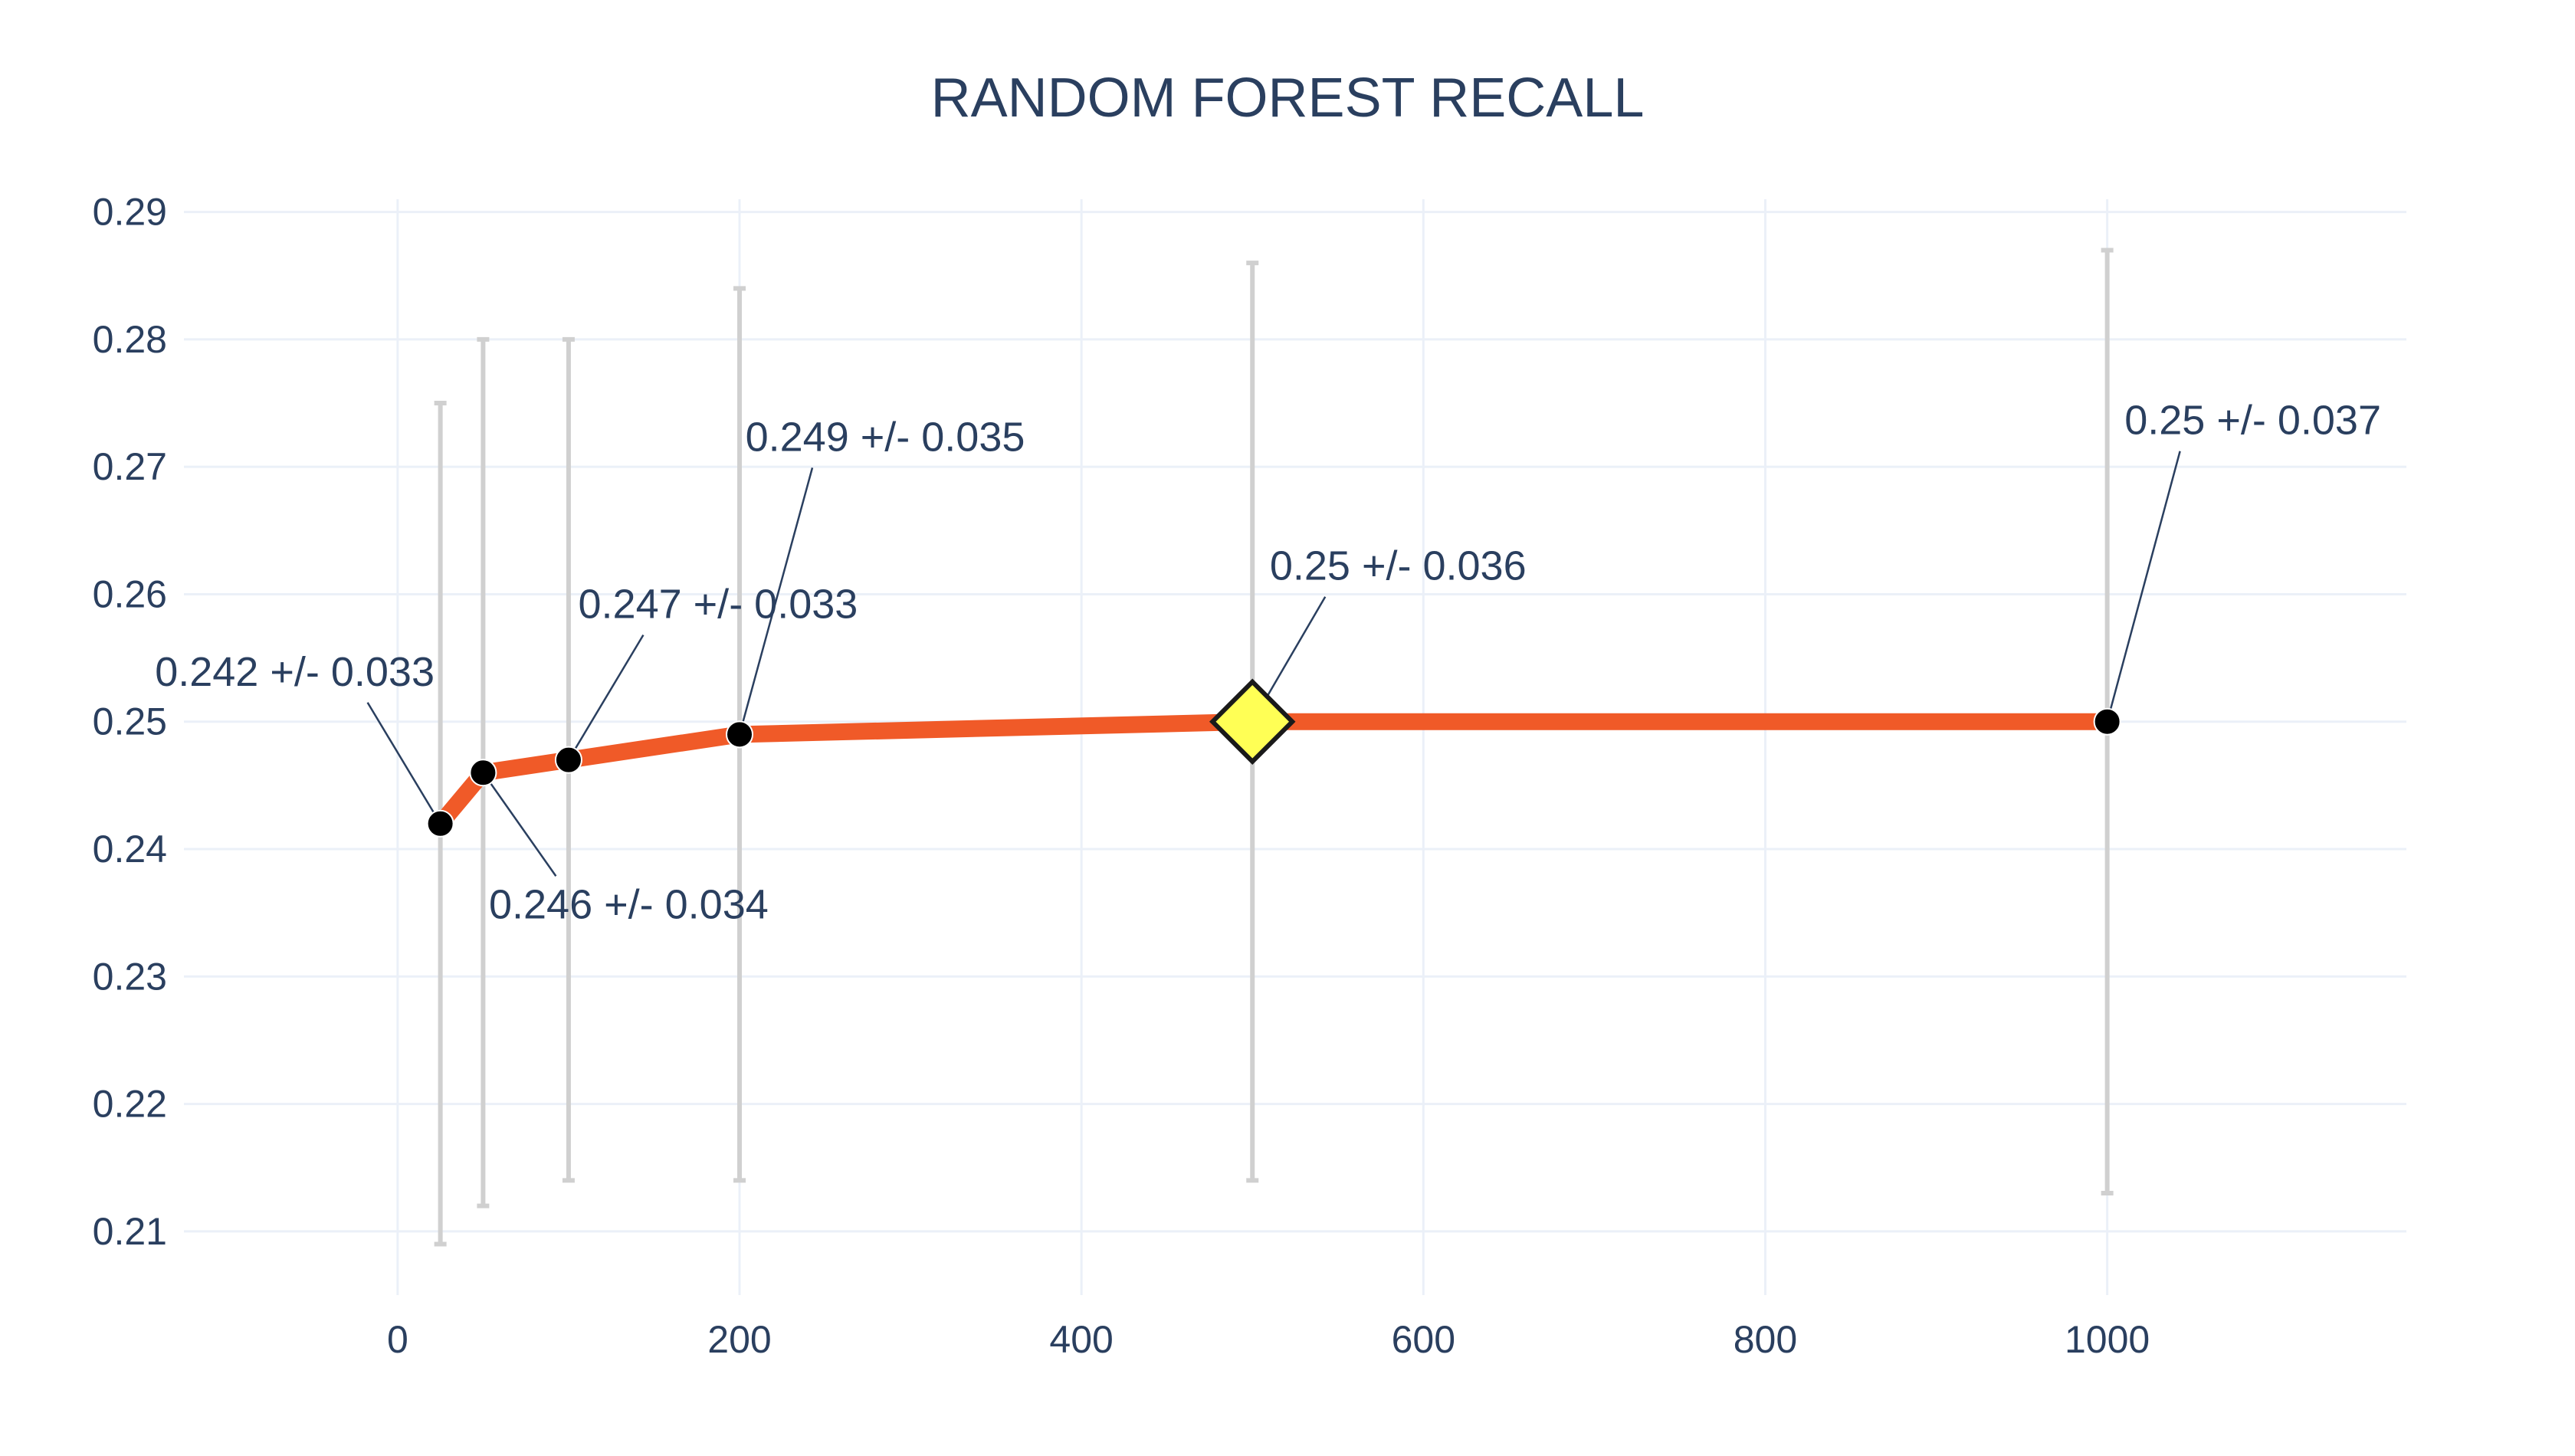  Describe the element at coordinates (1399, 566) in the screenshot. I see `annotation-label: 0.25 +/- 0.036` at that location.